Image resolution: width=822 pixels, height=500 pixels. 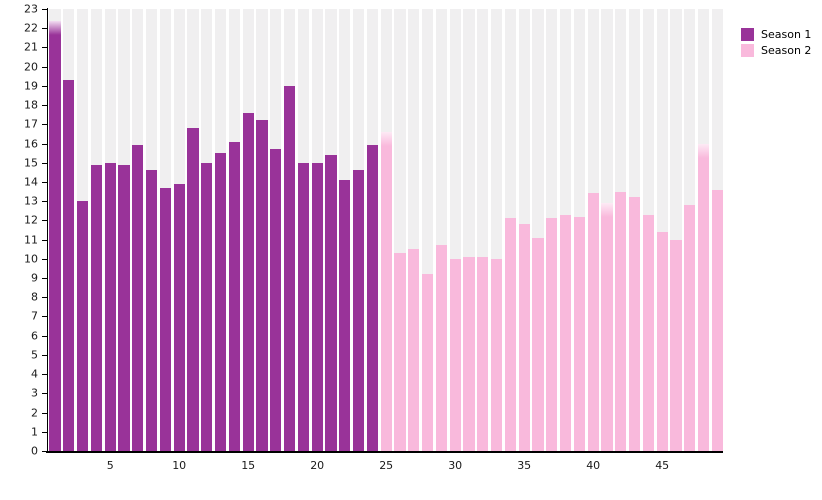 What do you see at coordinates (31, 201) in the screenshot?
I see `y-tick-label-13: 13` at bounding box center [31, 201].